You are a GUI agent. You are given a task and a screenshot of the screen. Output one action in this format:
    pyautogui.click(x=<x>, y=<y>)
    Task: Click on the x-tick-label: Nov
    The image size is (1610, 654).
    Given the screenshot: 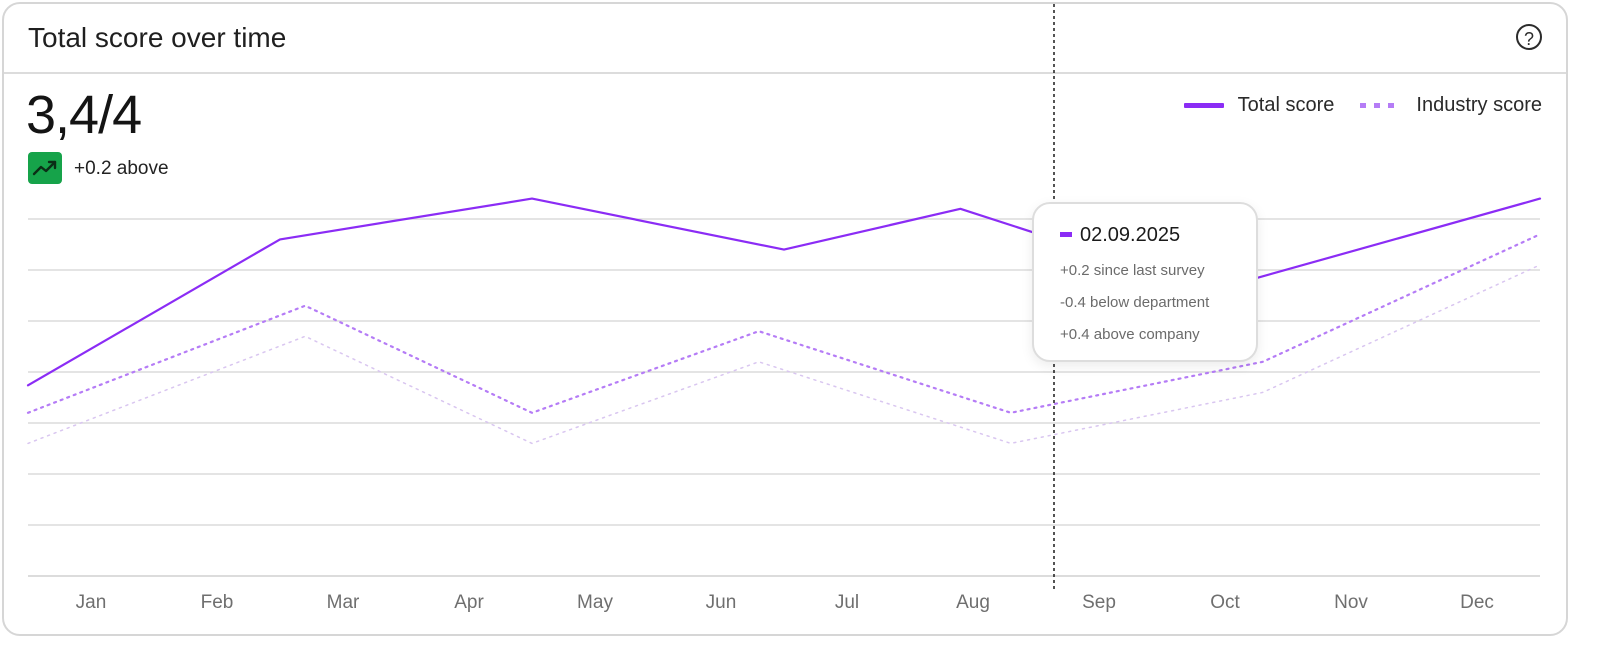 What is the action you would take?
    pyautogui.click(x=1351, y=602)
    